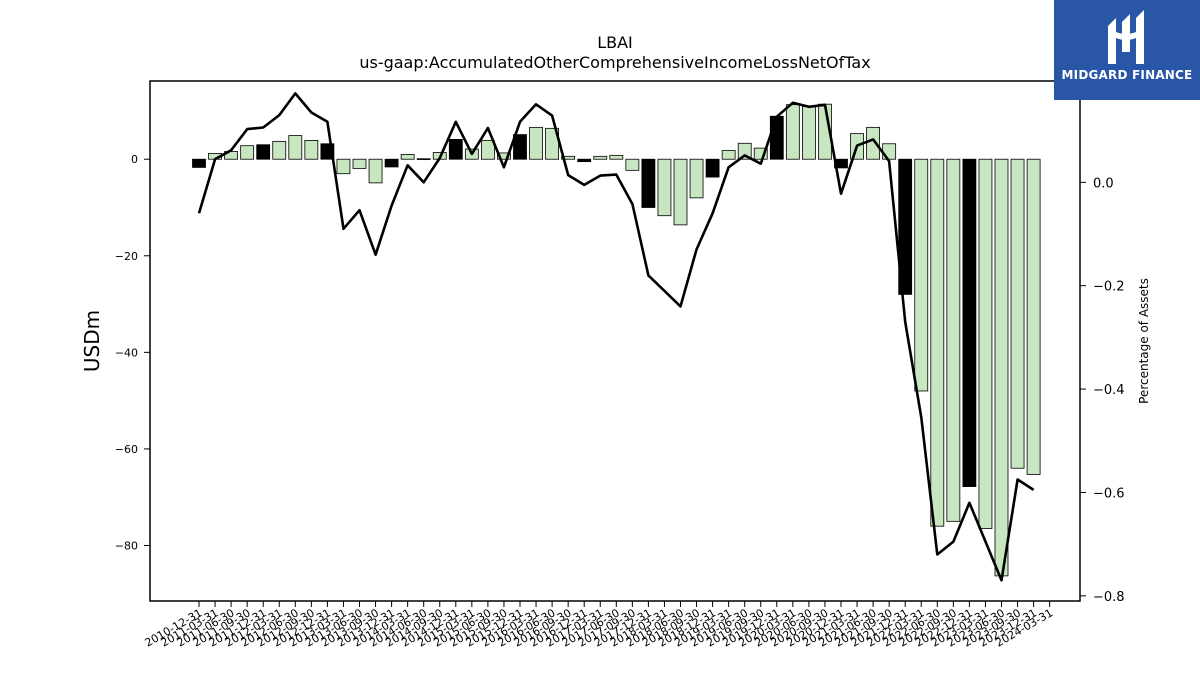  I want to click on midgard-logo-icon, so click(1126, 37).